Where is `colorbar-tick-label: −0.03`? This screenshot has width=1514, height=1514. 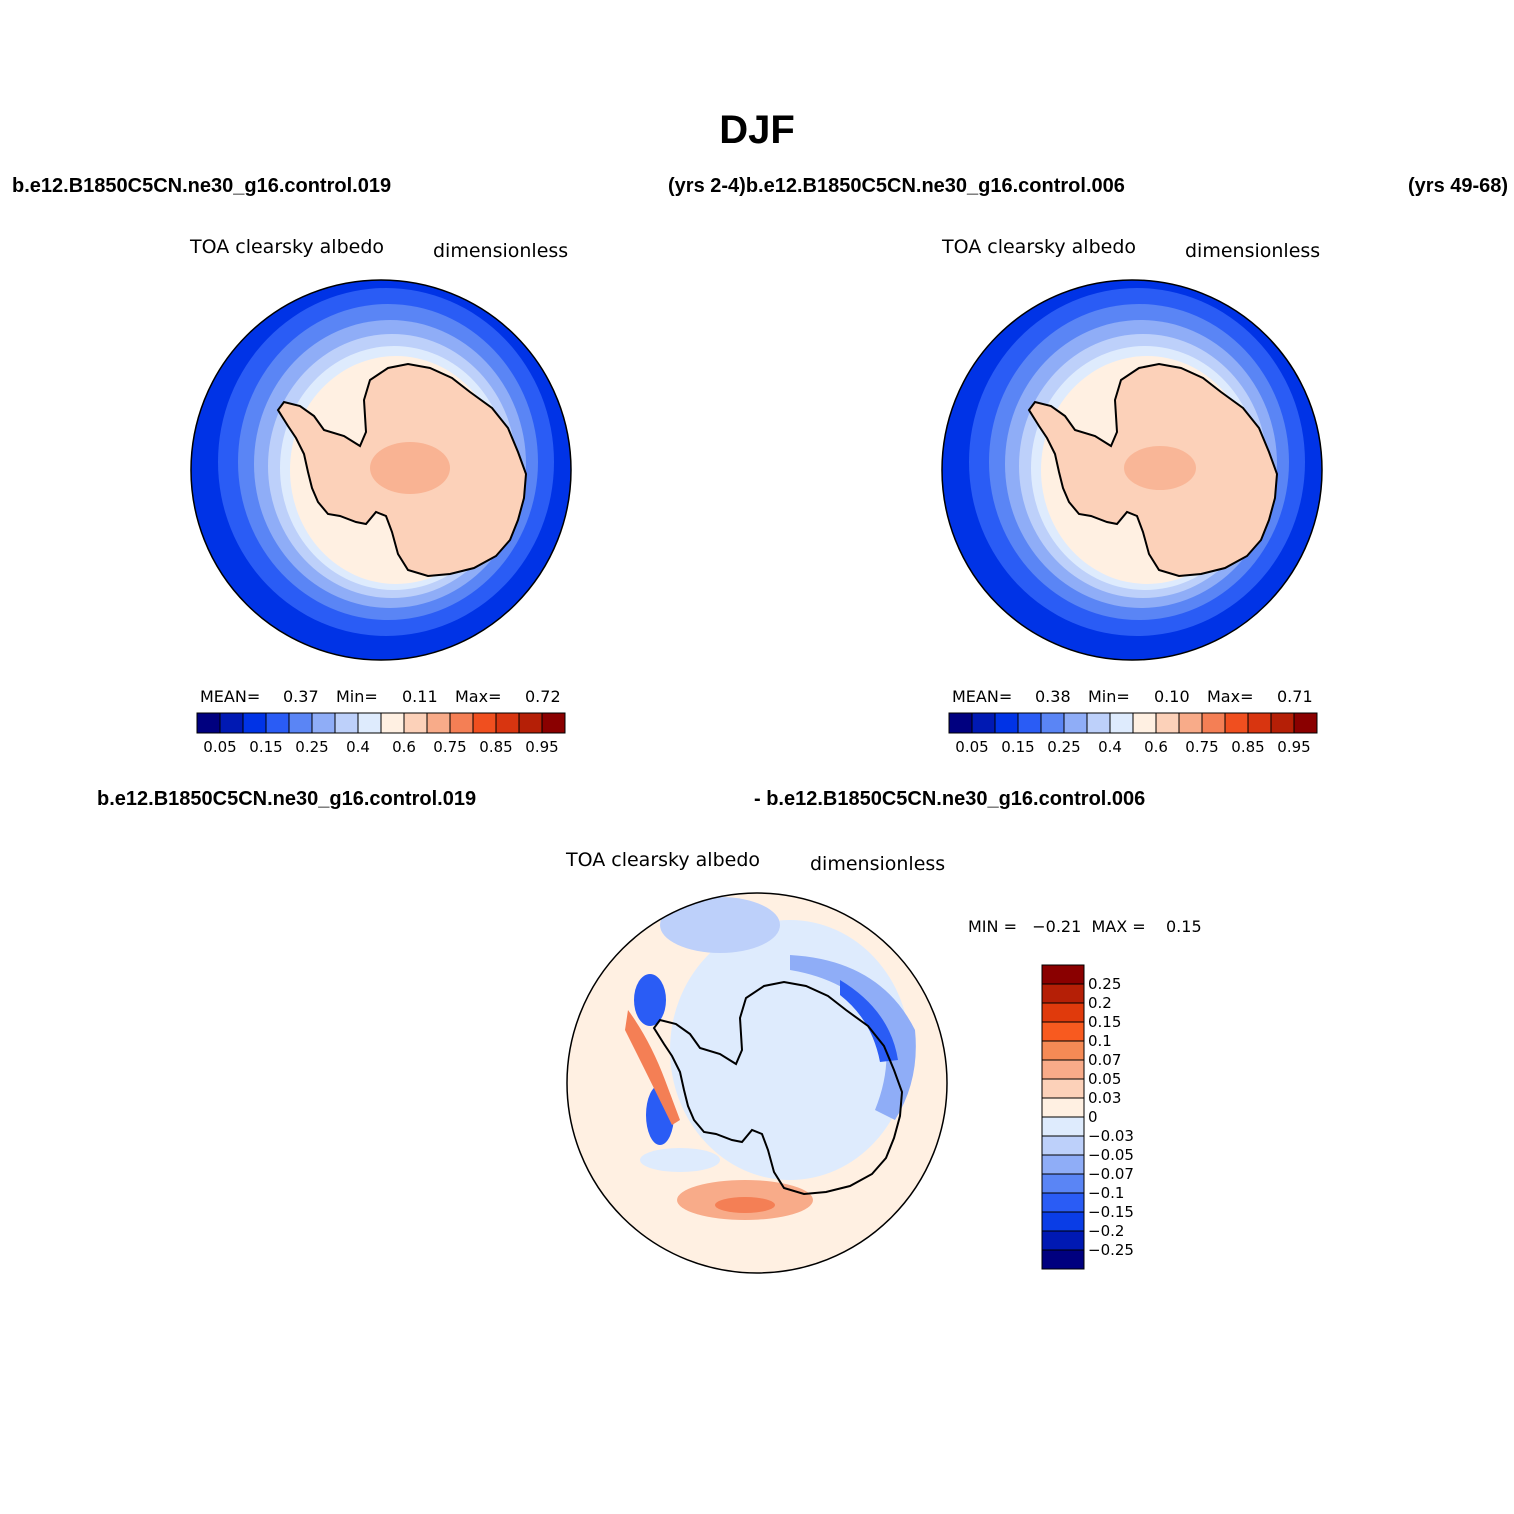
colorbar-tick-label: −0.03 is located at coordinates (1111, 1136).